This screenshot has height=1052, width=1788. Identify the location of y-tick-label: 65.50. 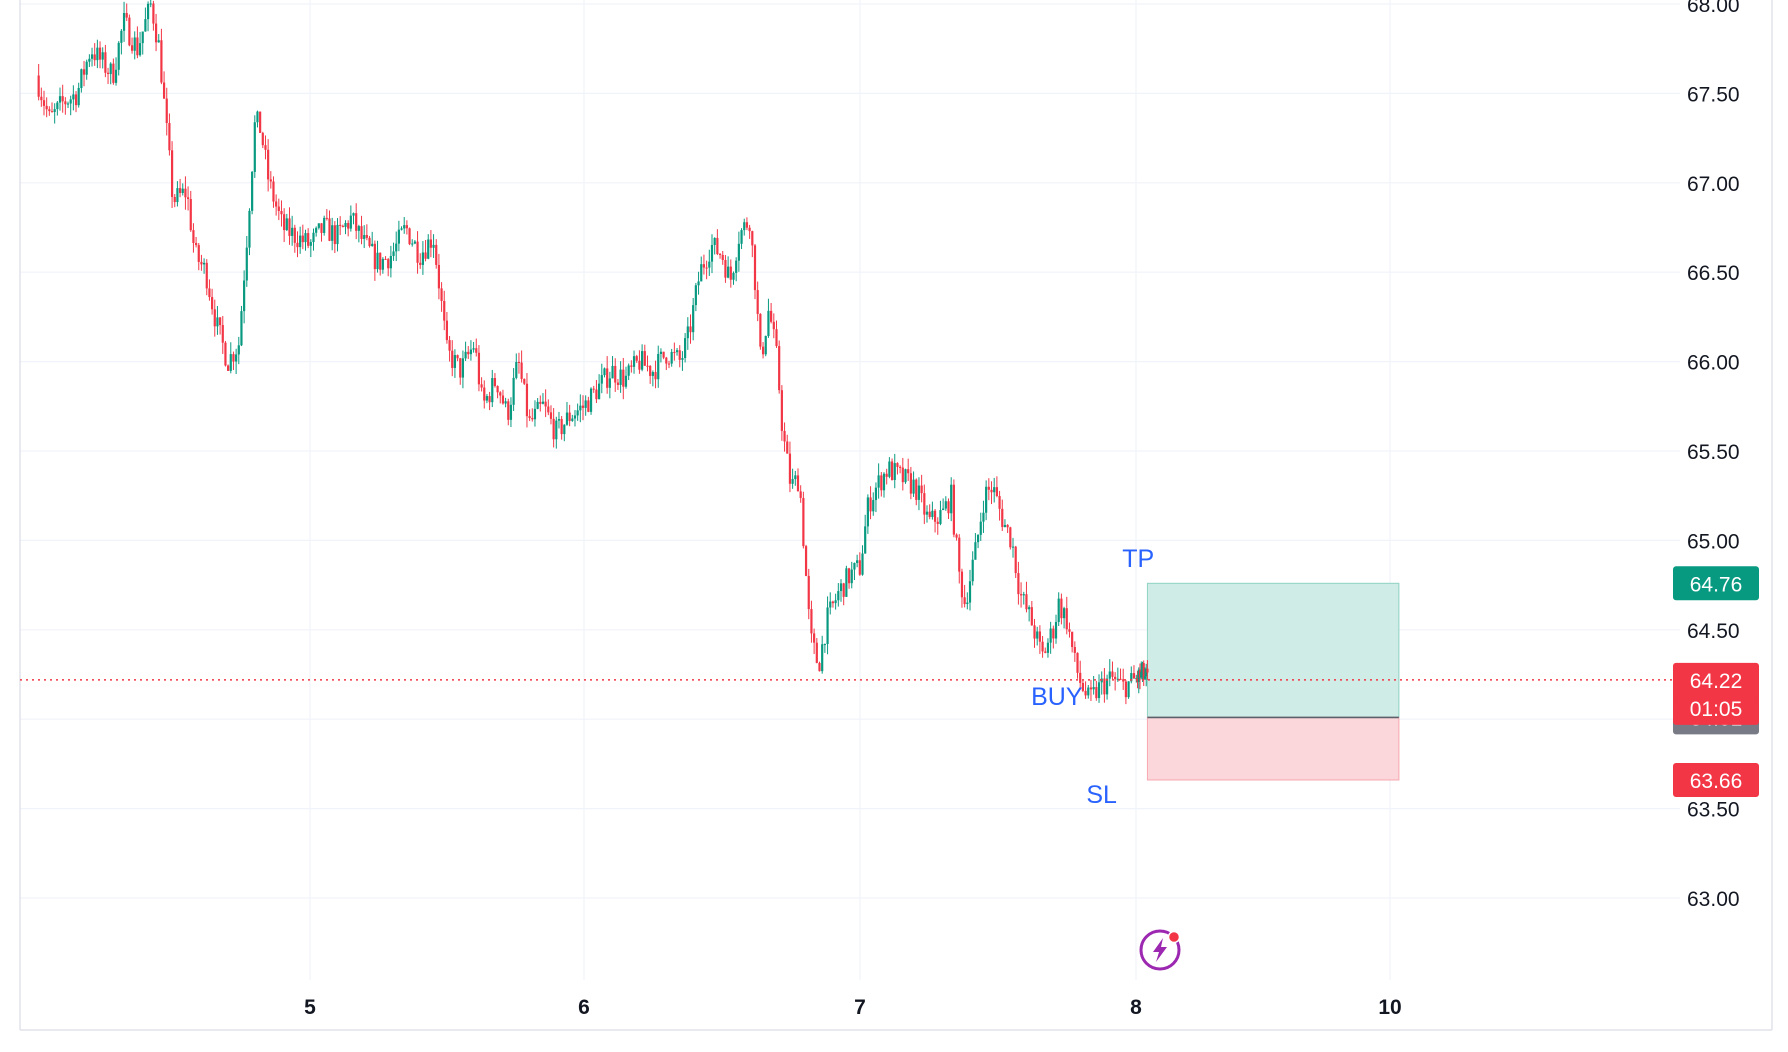
(1713, 452).